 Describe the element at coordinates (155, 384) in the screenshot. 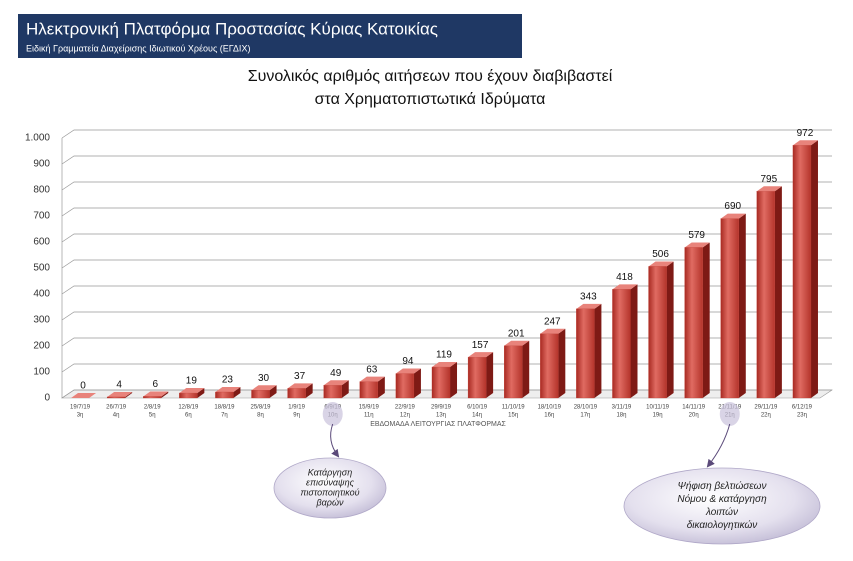

I see `value-label: 6` at that location.